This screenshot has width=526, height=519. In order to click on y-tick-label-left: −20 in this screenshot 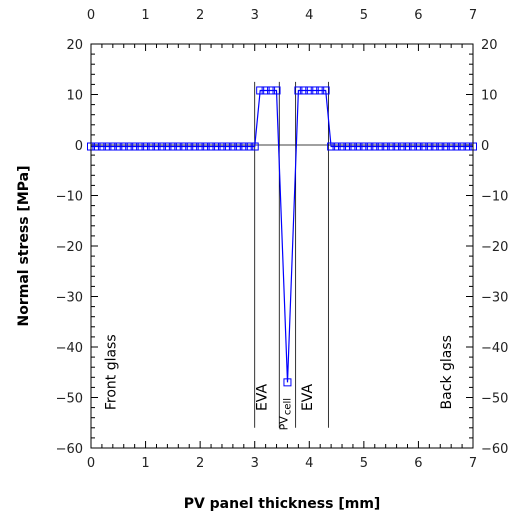, I will do `click(69, 247)`.